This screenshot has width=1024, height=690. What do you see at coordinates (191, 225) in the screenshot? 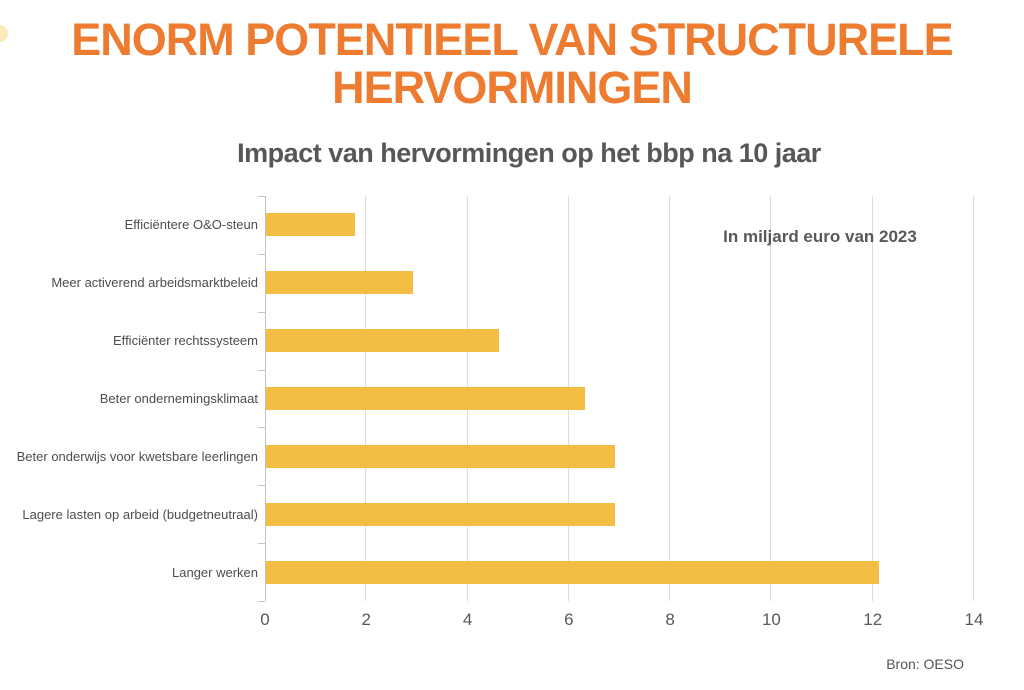
I see `category-label: Efficiëntere O&O-steun` at bounding box center [191, 225].